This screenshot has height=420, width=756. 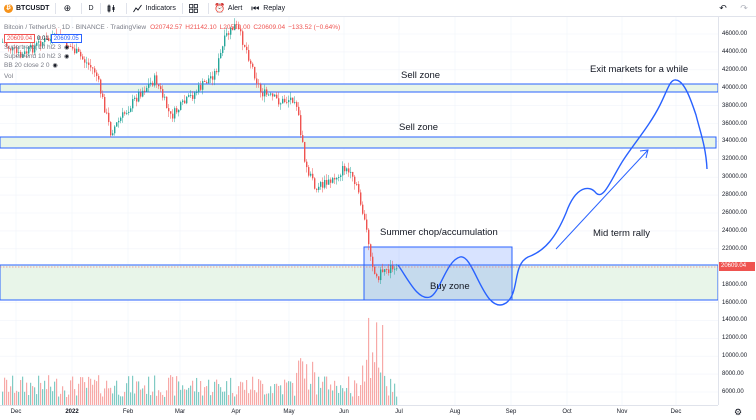 I want to click on symbol-search-button: ₿ BTCUSDT, so click(x=26, y=8).